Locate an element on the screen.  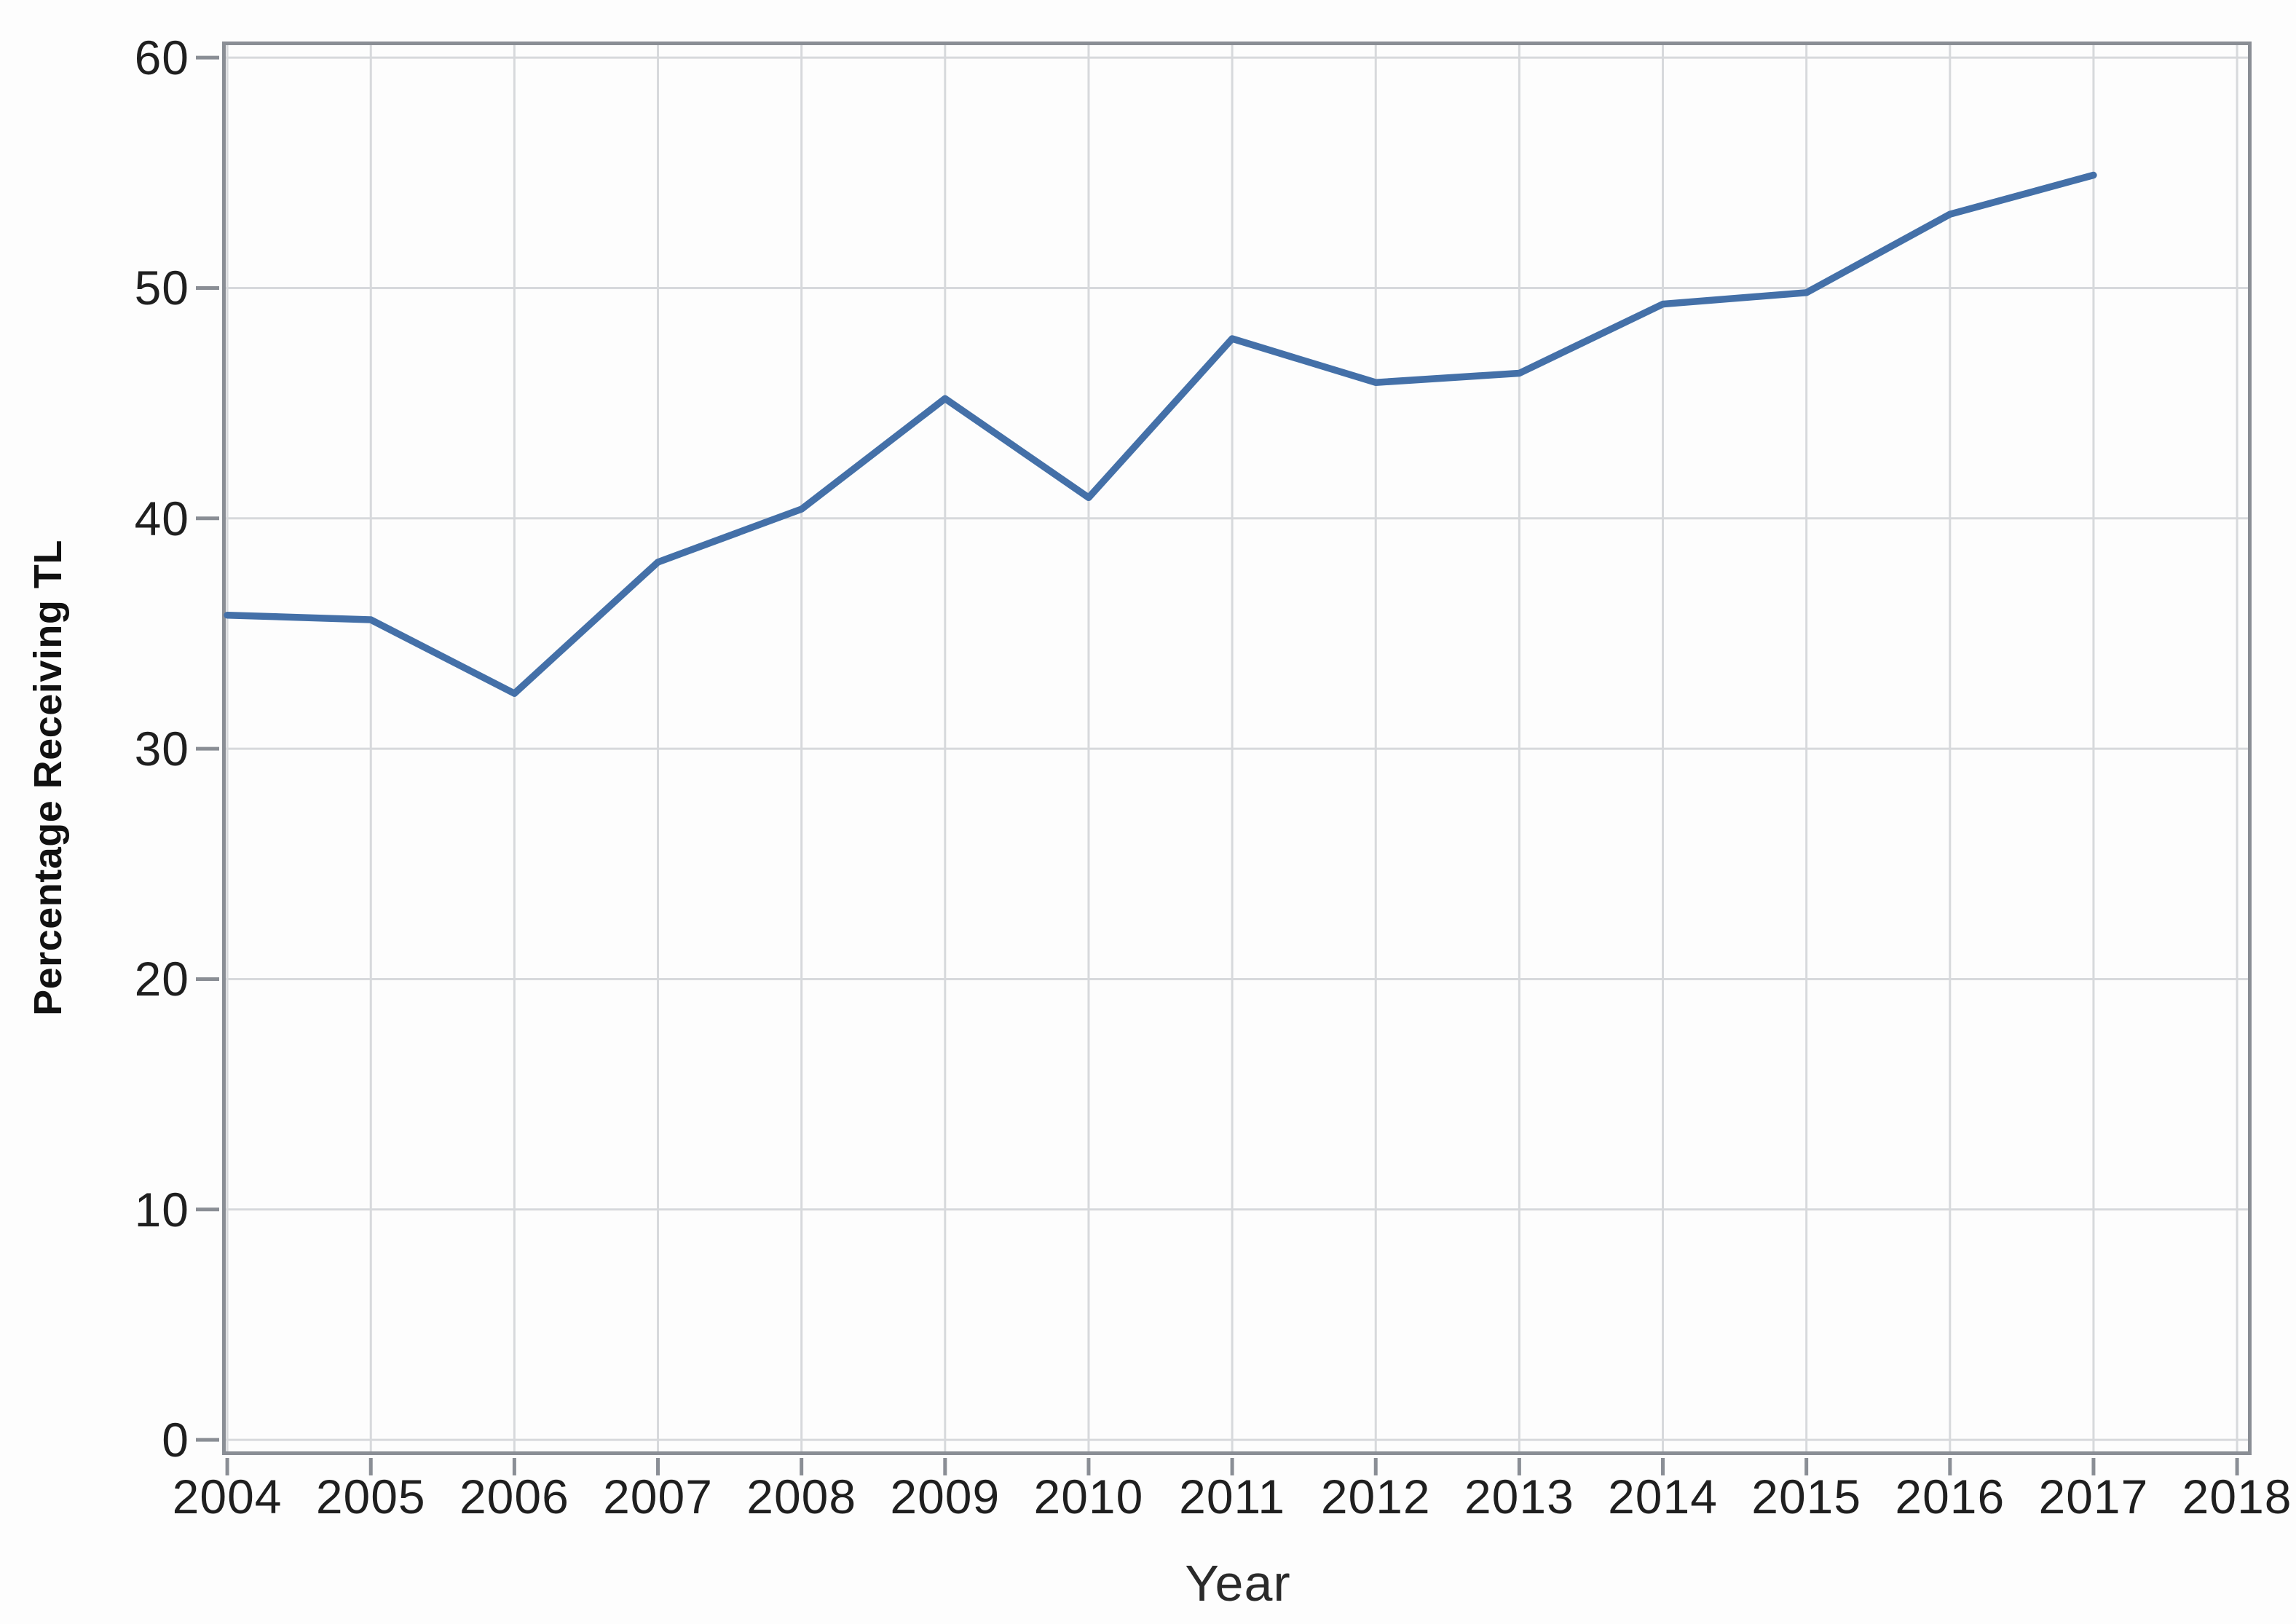
x-tick-label: 2014 is located at coordinates (1663, 1497).